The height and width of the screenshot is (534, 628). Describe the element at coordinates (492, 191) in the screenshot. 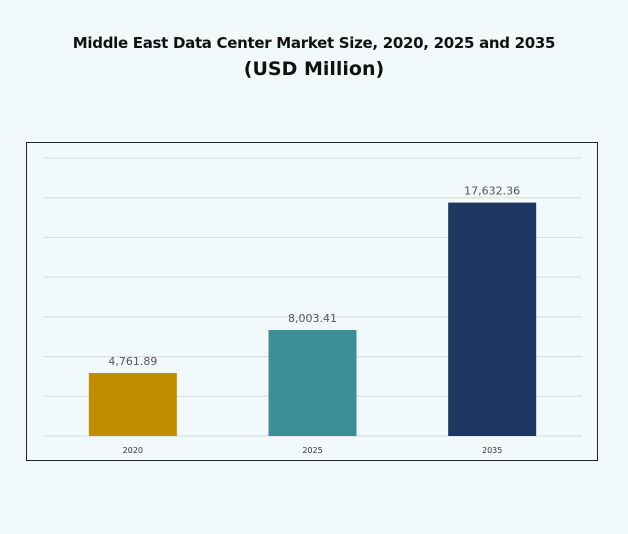

I see `data-label: 17,632.36` at that location.